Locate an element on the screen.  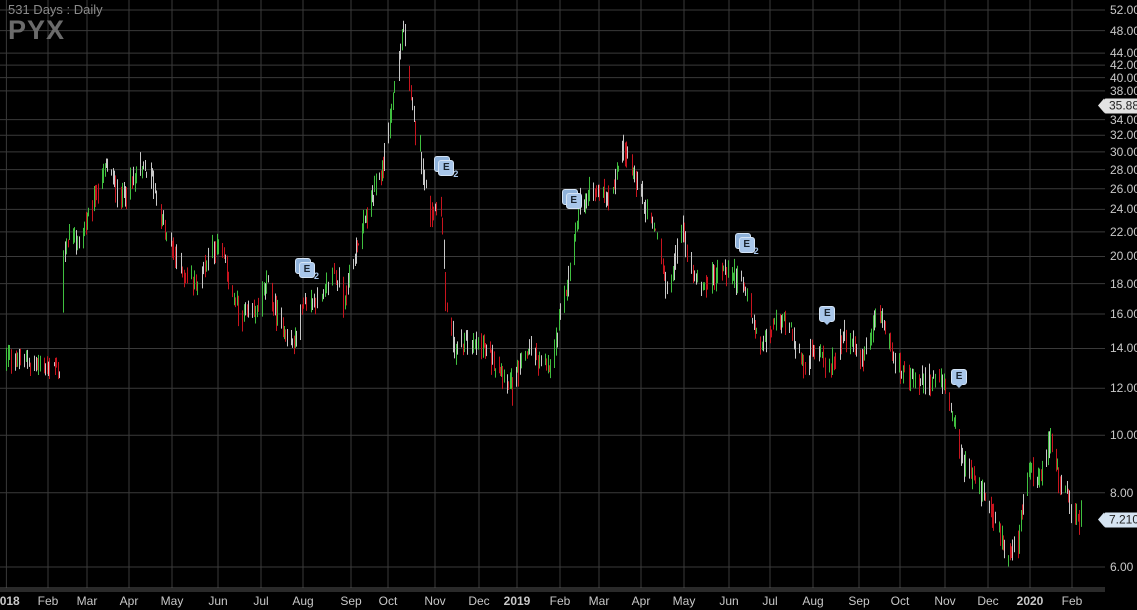
y-tick-label: 32.00 is located at coordinates (1123, 135).